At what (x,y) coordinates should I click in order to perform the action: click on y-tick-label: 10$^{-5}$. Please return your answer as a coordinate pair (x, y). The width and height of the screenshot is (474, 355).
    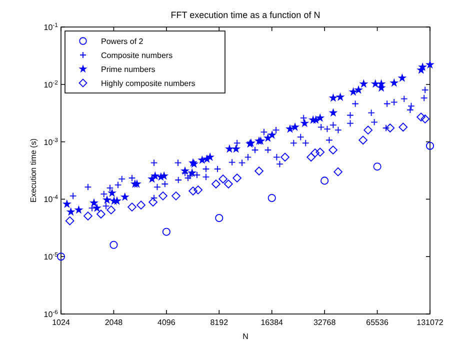
    Looking at the image, I should click on (51, 257).